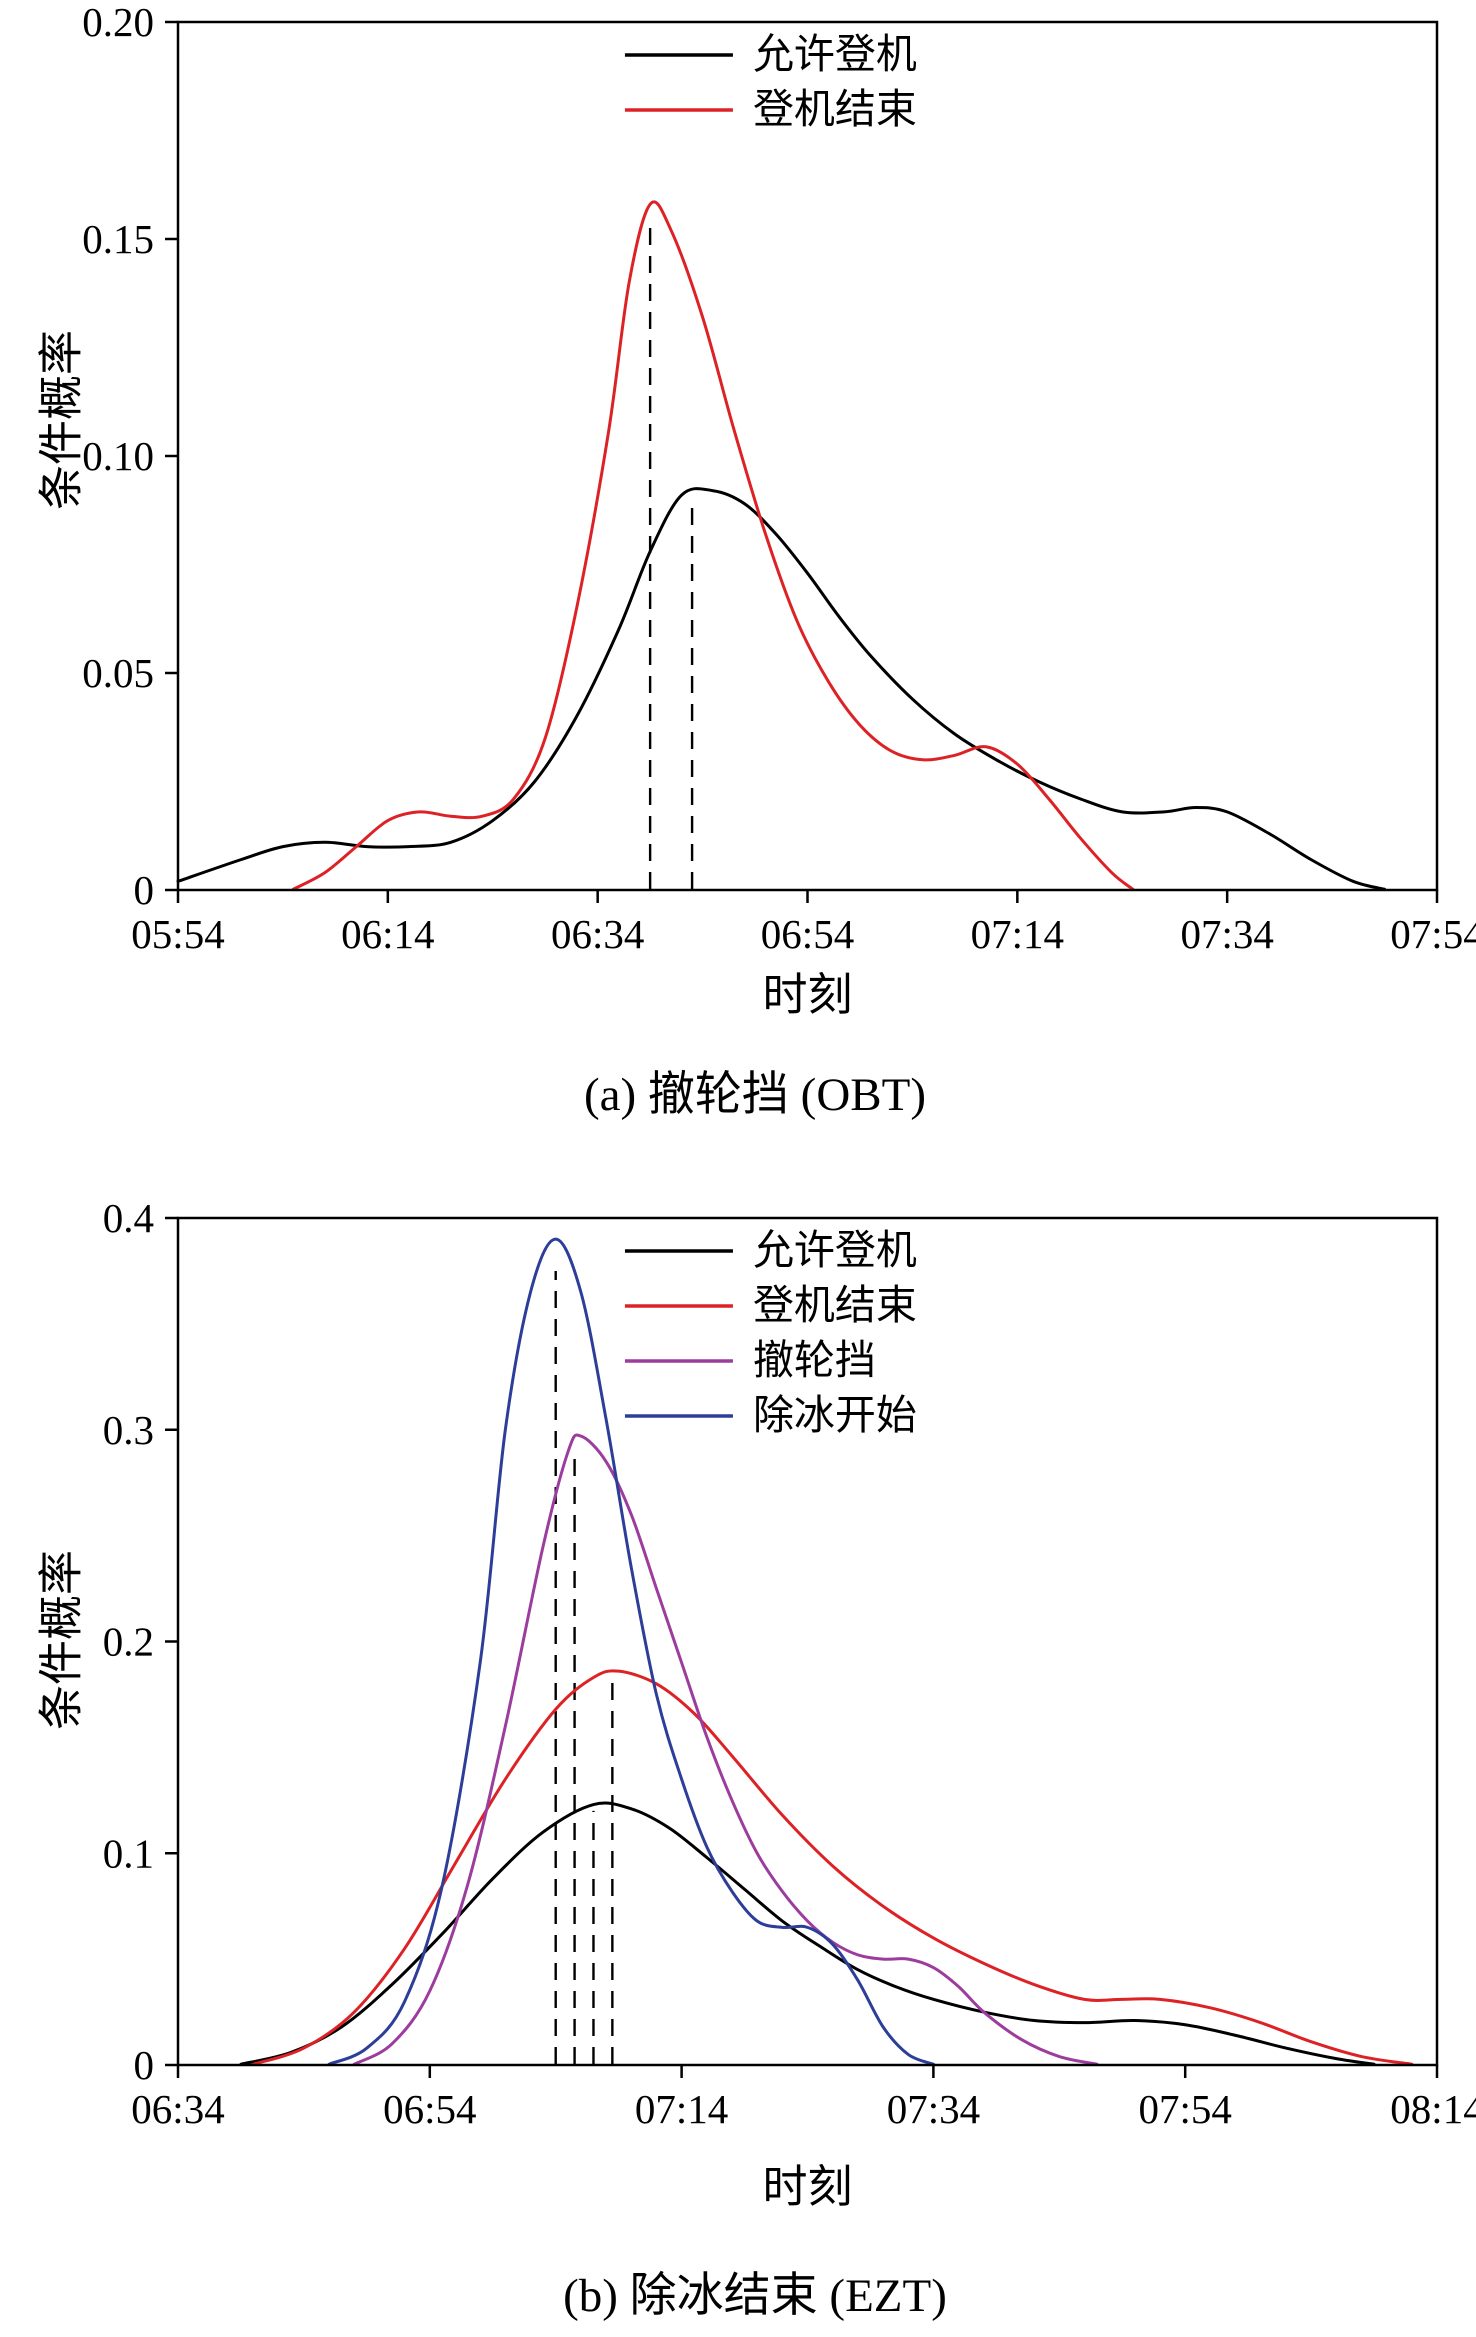 This screenshot has height=2337, width=1476. Describe the element at coordinates (755, 1095) in the screenshot. I see `caption-obt: (a) 撤轮挡 (OBT)` at that location.